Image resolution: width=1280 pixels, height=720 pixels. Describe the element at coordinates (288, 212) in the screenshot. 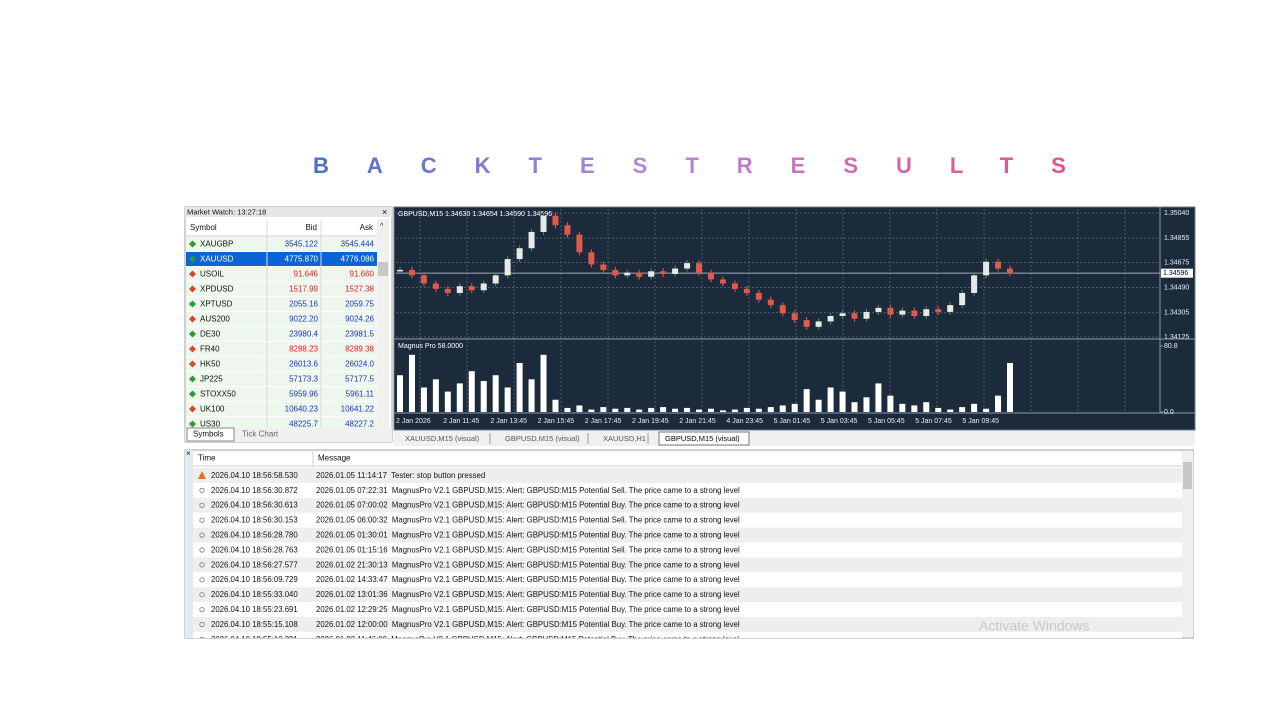

I see `panel-header` at that location.